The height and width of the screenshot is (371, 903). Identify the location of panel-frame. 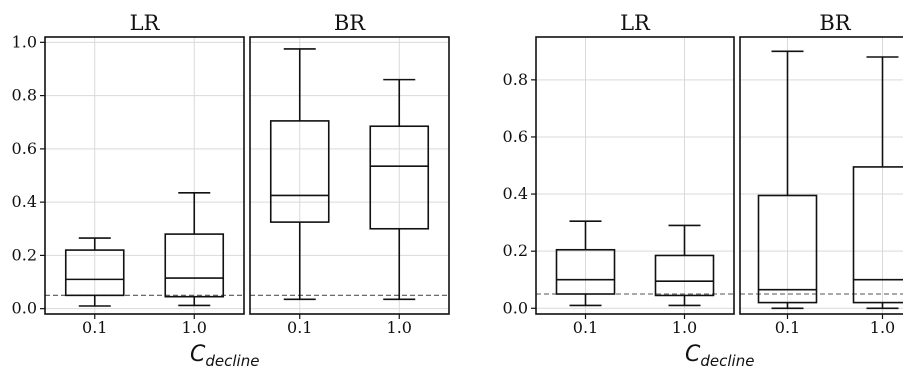
(821, 175).